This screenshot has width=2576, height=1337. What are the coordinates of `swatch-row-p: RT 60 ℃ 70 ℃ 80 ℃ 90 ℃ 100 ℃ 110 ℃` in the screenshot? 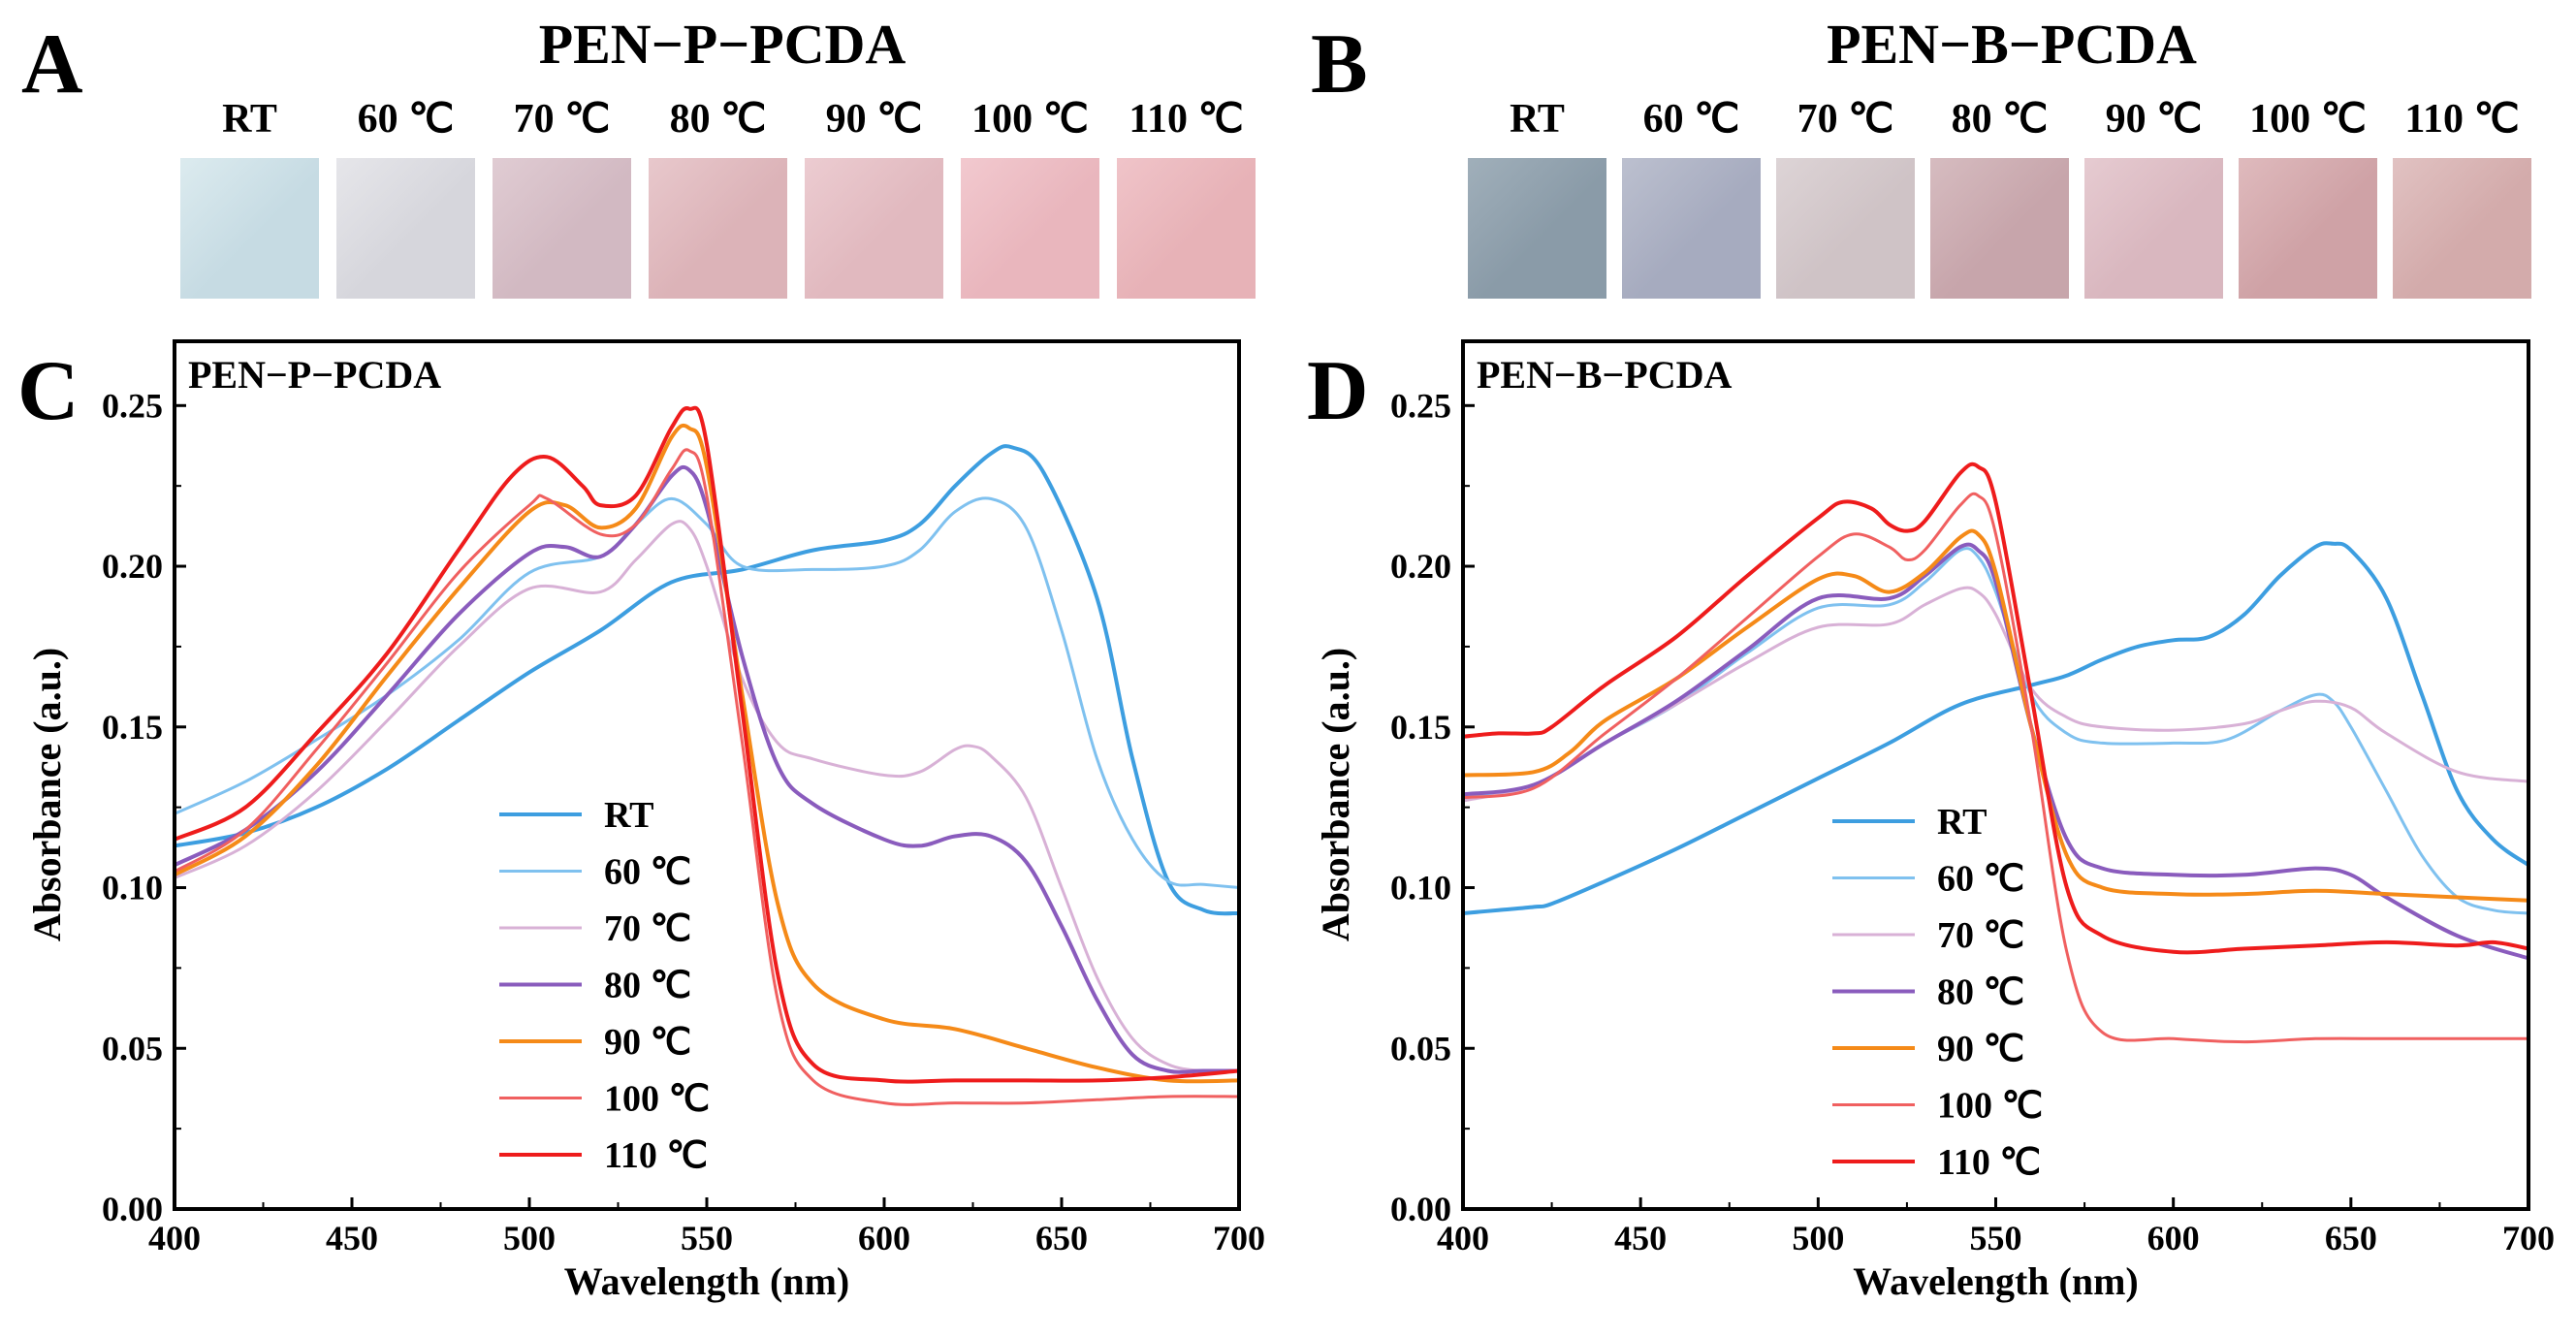 It's located at (718, 198).